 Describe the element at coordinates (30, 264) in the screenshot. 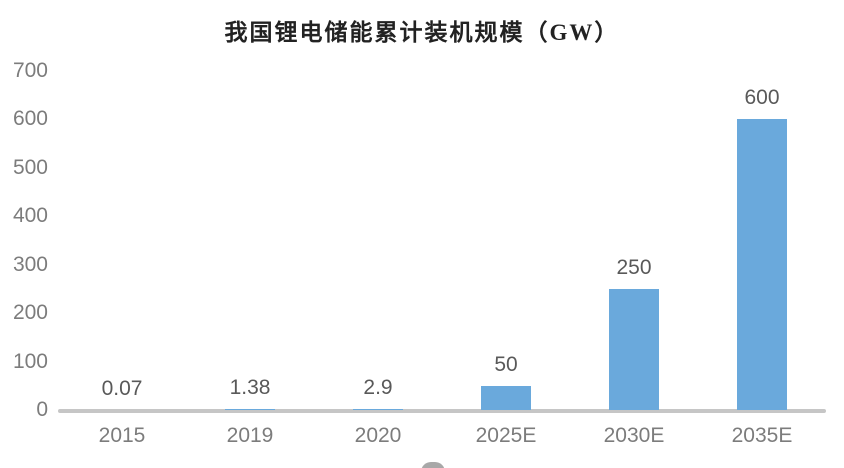

I see `y-tick-label: 300` at that location.